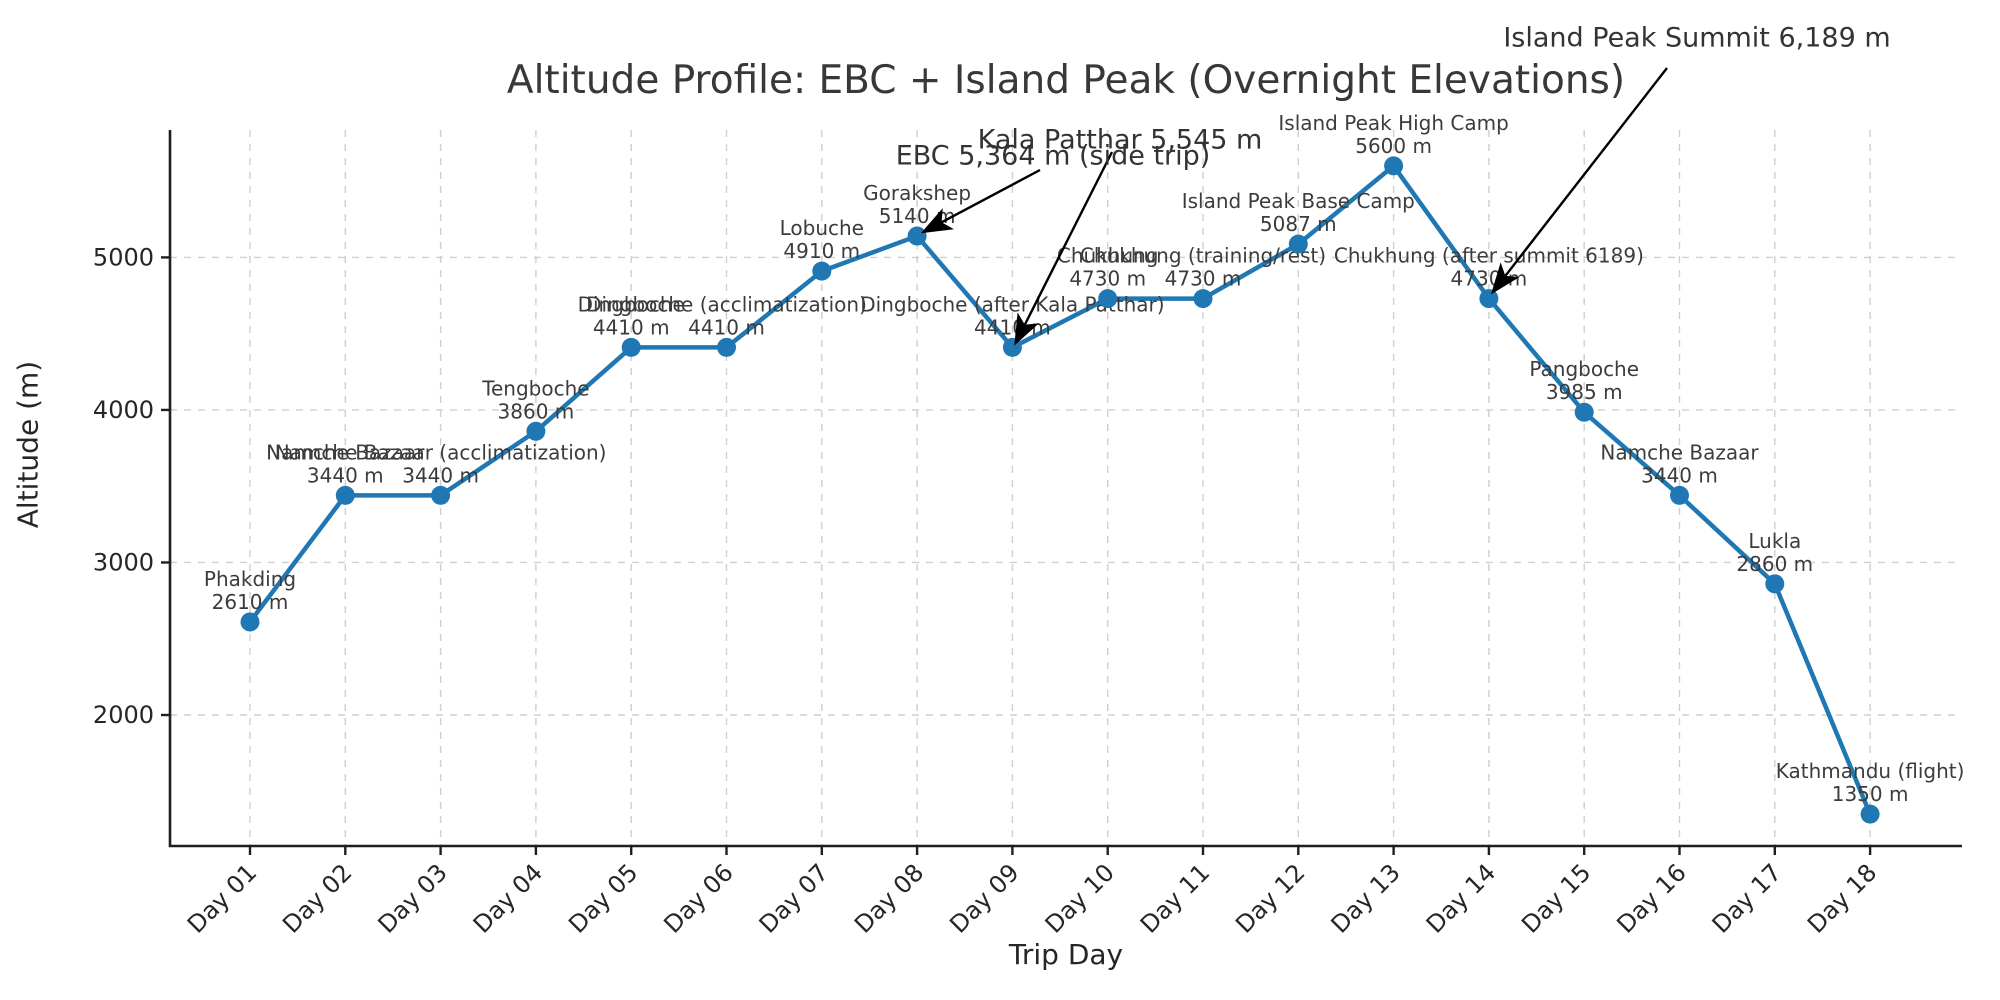 This screenshot has height=1000, width=2000. What do you see at coordinates (28, 444) in the screenshot?
I see `y-axis-title: Altitude (m)` at bounding box center [28, 444].